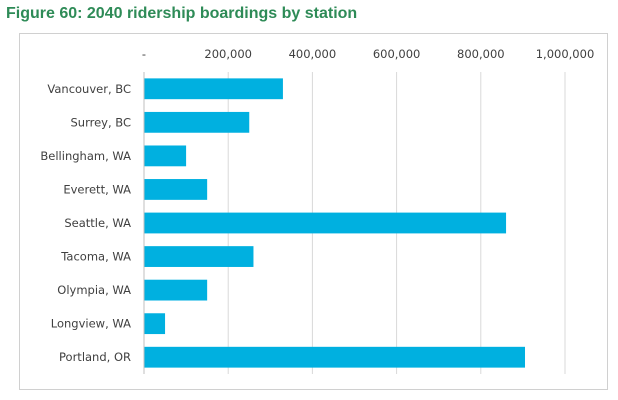  What do you see at coordinates (94, 290) in the screenshot?
I see `category-label: Olympia, WA` at bounding box center [94, 290].